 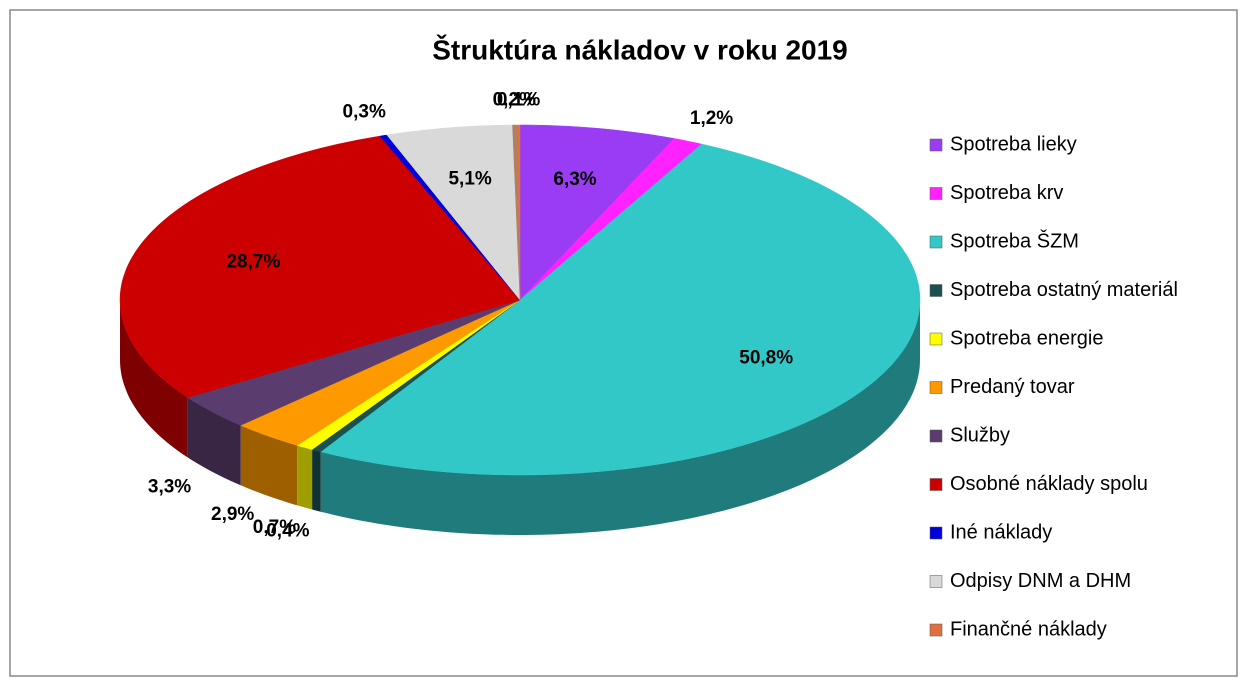 I want to click on data-label: 5,1%, so click(x=469, y=178).